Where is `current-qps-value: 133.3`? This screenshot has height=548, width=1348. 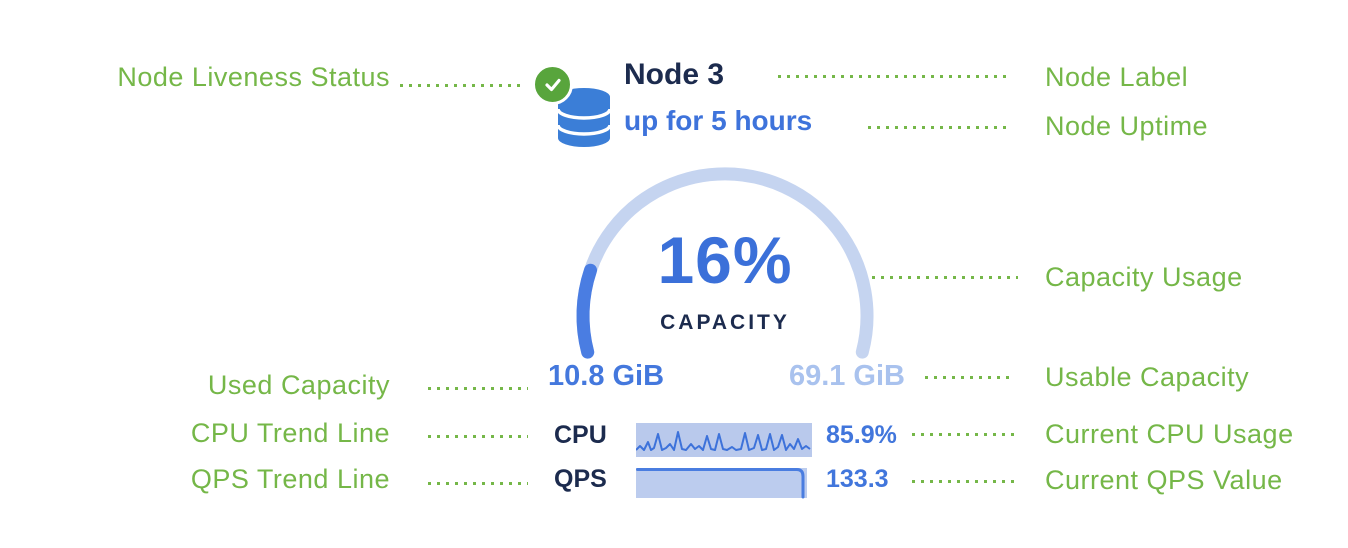
current-qps-value: 133.3 is located at coordinates (857, 479).